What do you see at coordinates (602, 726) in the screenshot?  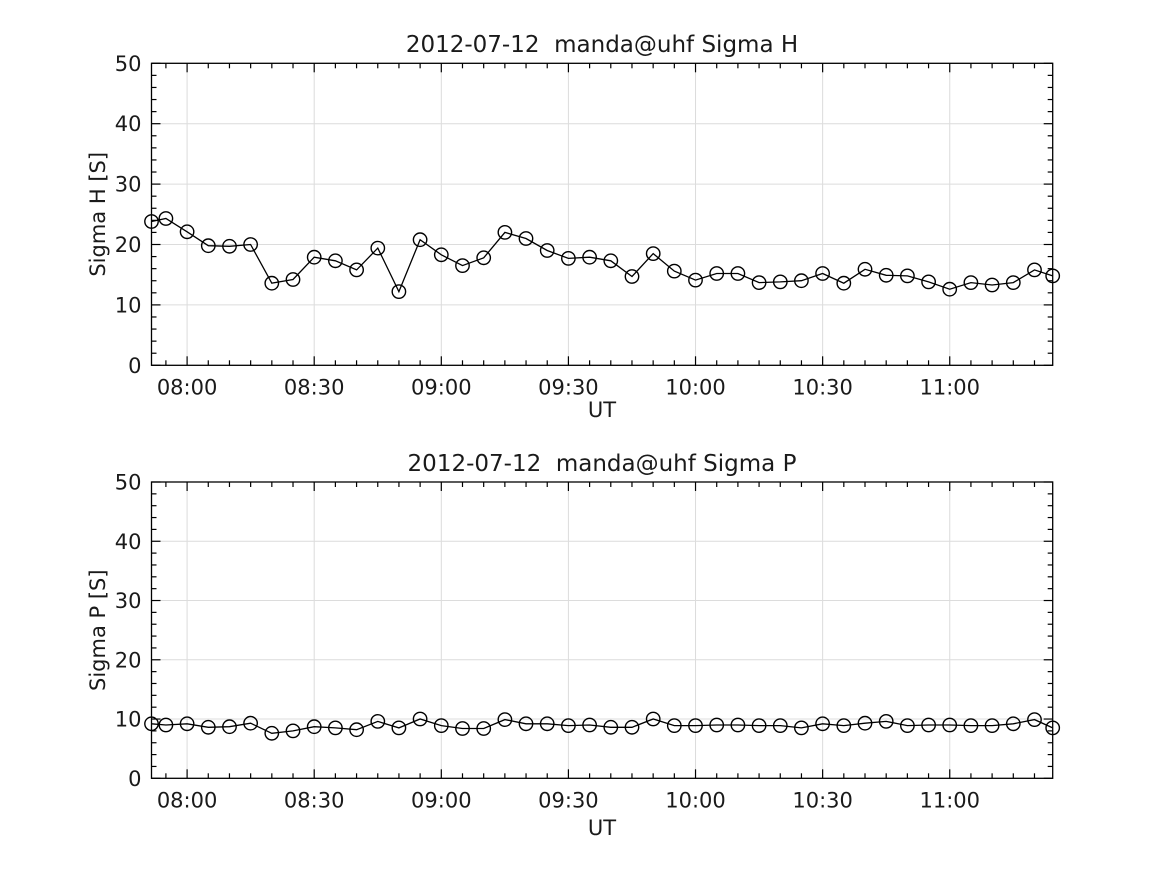 I see `sigma-p-points` at bounding box center [602, 726].